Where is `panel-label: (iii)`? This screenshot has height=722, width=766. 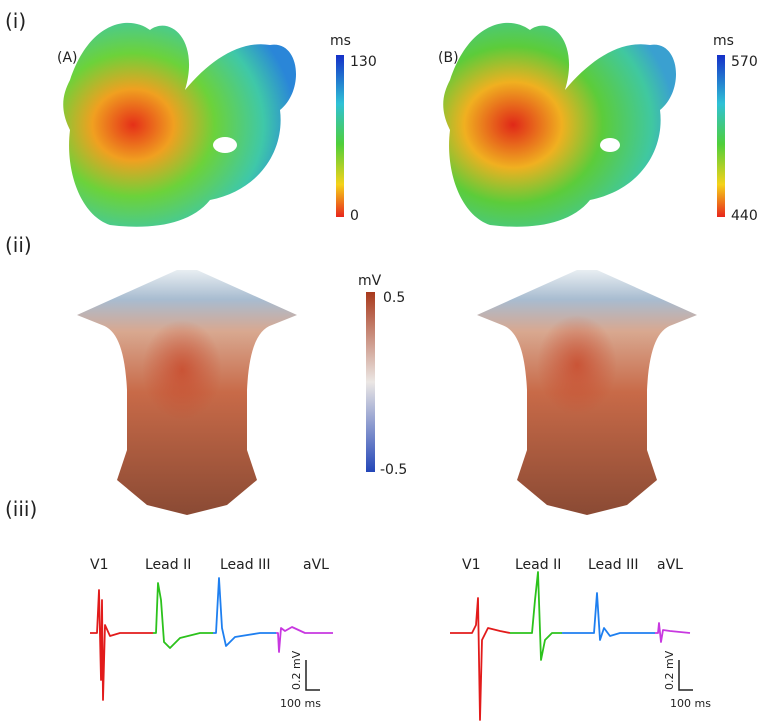 panel-label: (iii) is located at coordinates (21, 509).